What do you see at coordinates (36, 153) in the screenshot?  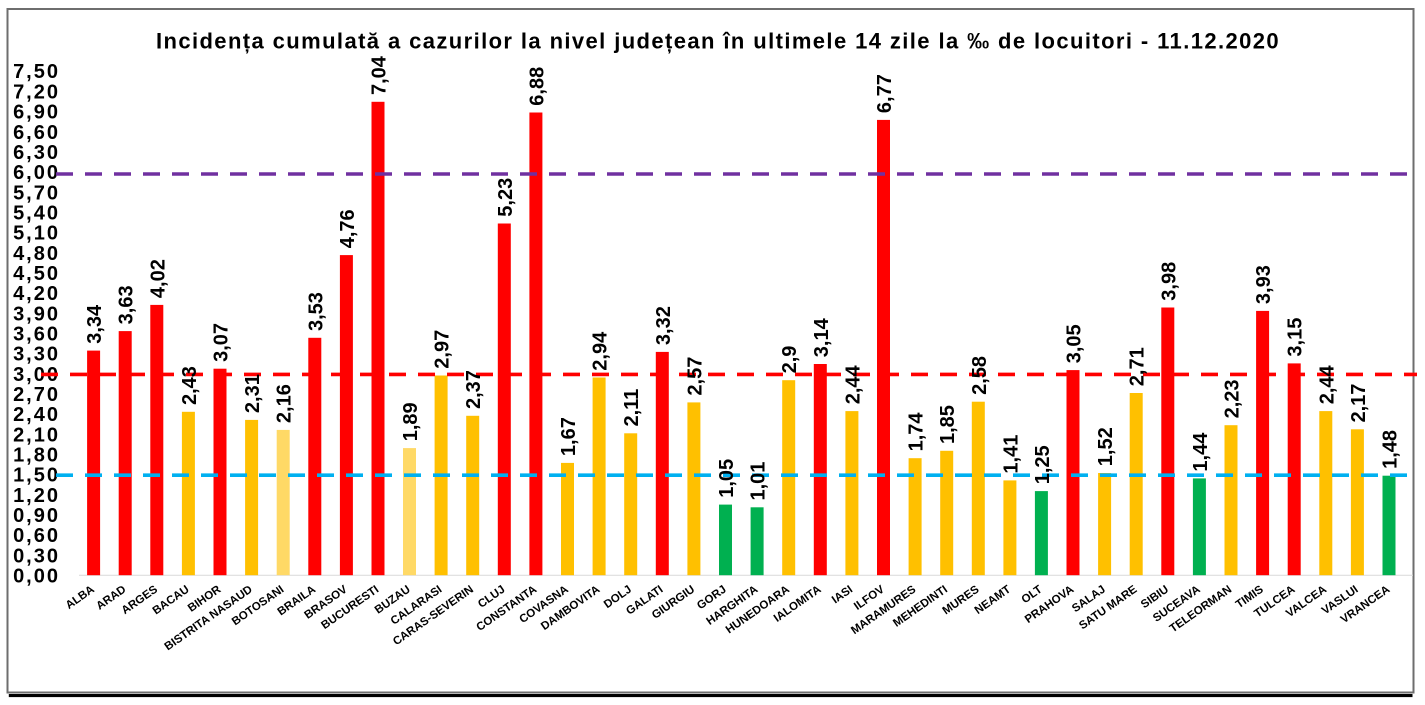 I see `svg-text: 6,30` at bounding box center [36, 153].